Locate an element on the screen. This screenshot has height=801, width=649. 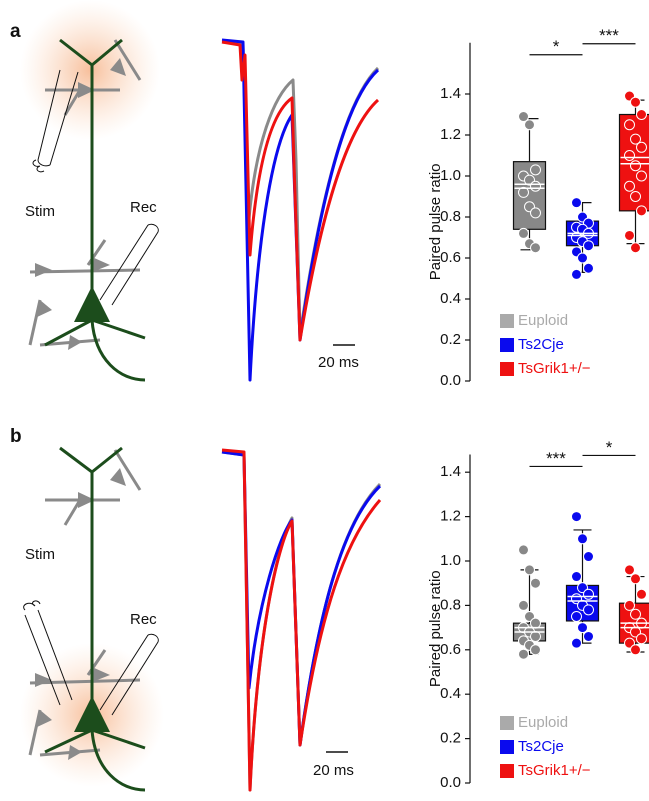
panel-label: b is located at coordinates (16, 436).